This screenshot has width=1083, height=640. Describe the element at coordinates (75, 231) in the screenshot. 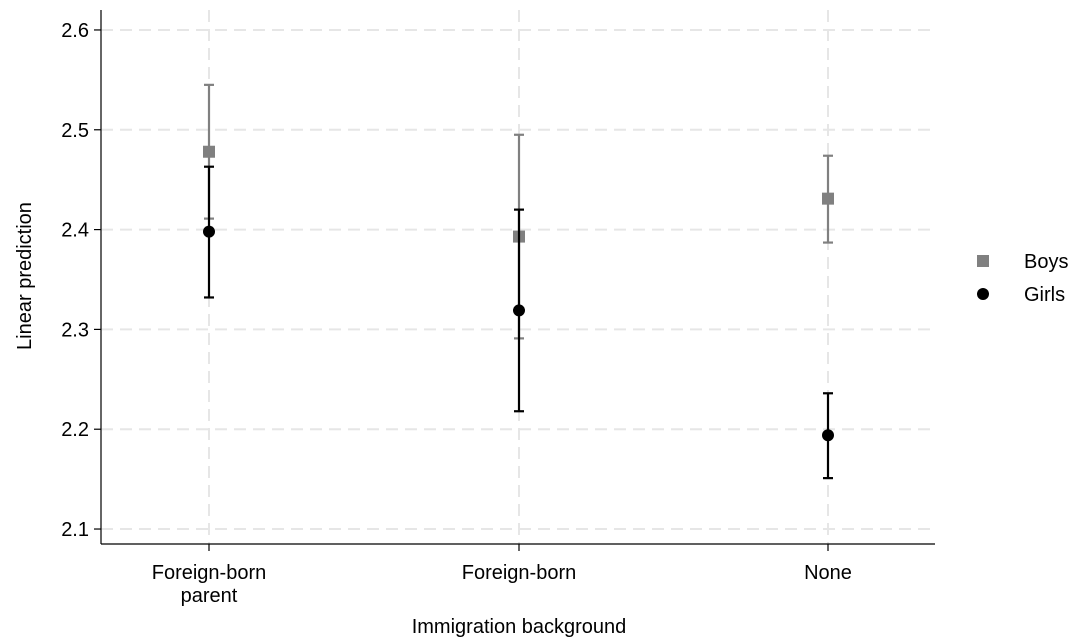

I see `y-tick-label: 2.4` at that location.